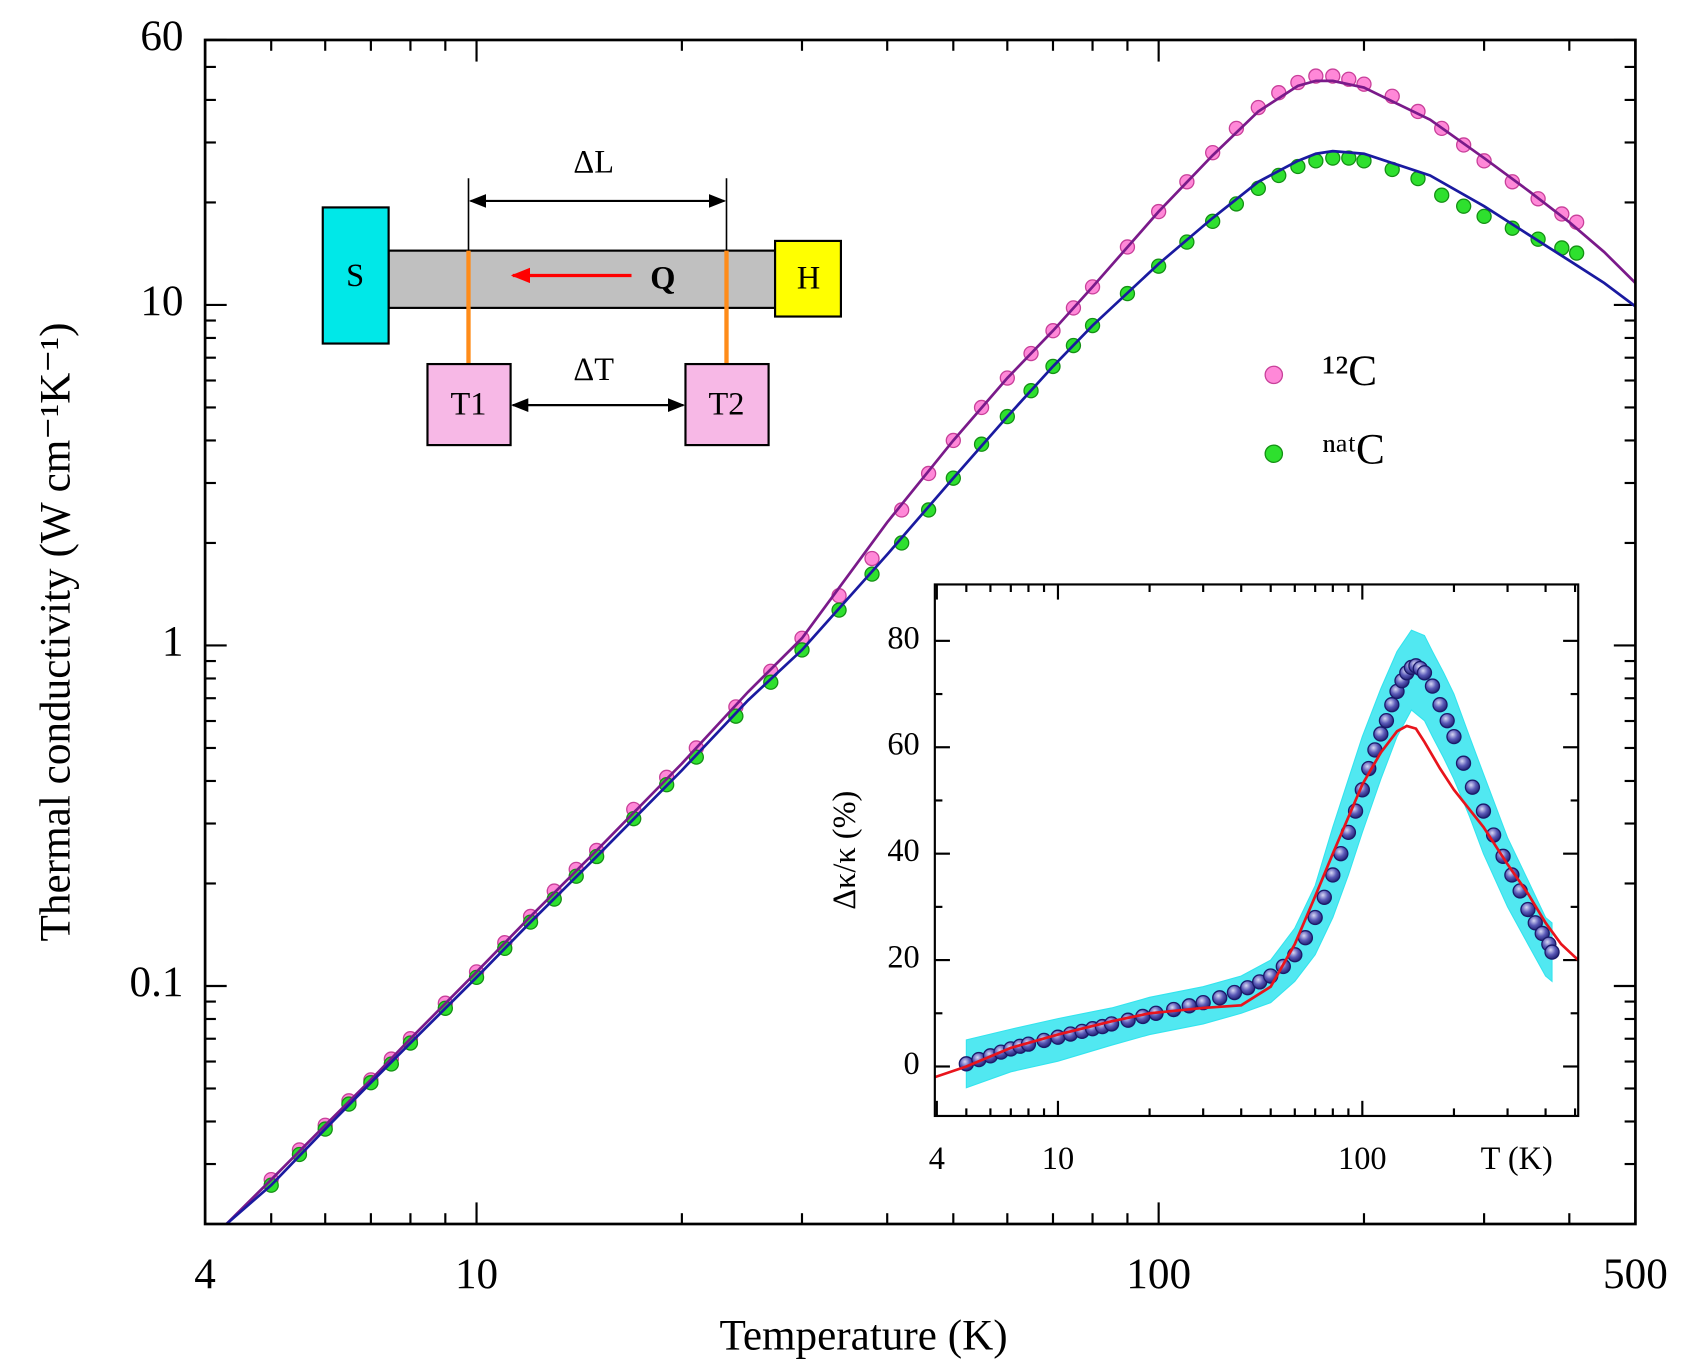 The height and width of the screenshot is (1372, 1684). I want to click on plot-area, so click(1256, 859).